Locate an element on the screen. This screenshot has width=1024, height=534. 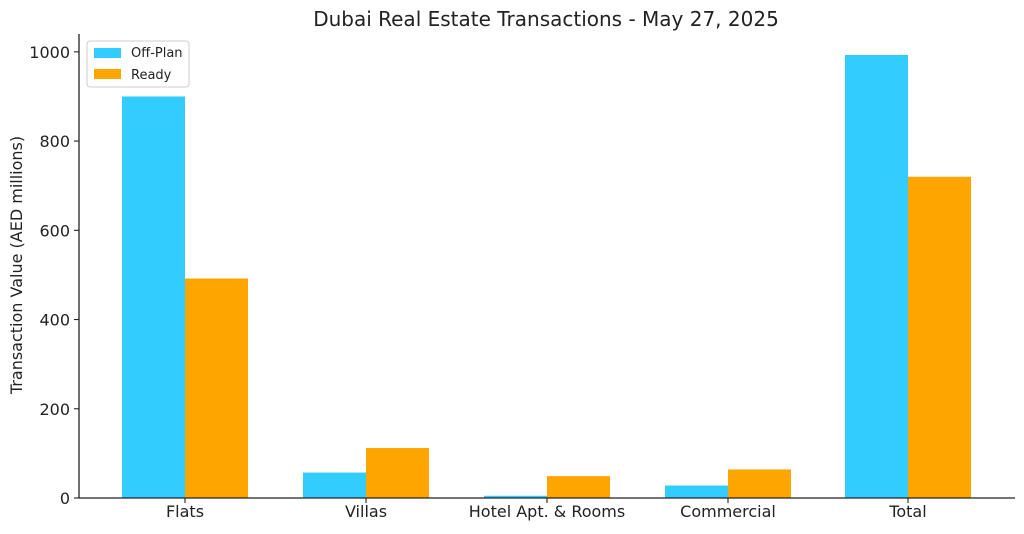
x-tick-label-total: Total is located at coordinates (907, 511).